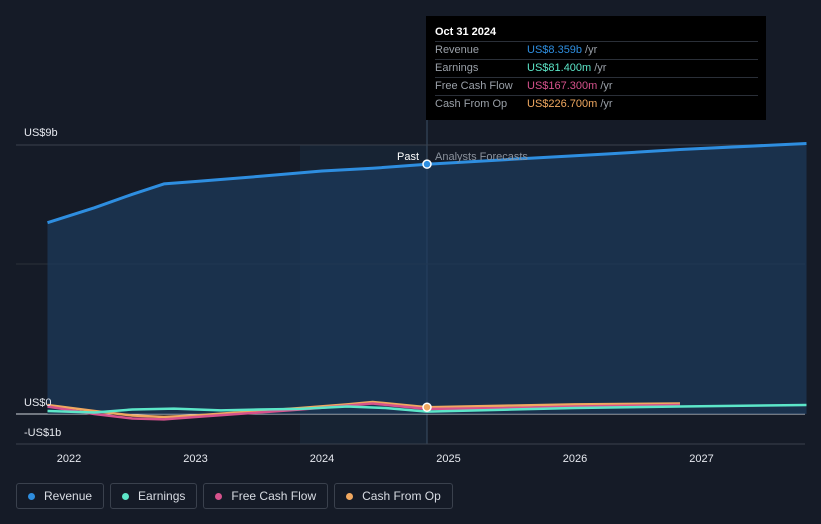  I want to click on tooltip-label: Cash From Op, so click(471, 104).